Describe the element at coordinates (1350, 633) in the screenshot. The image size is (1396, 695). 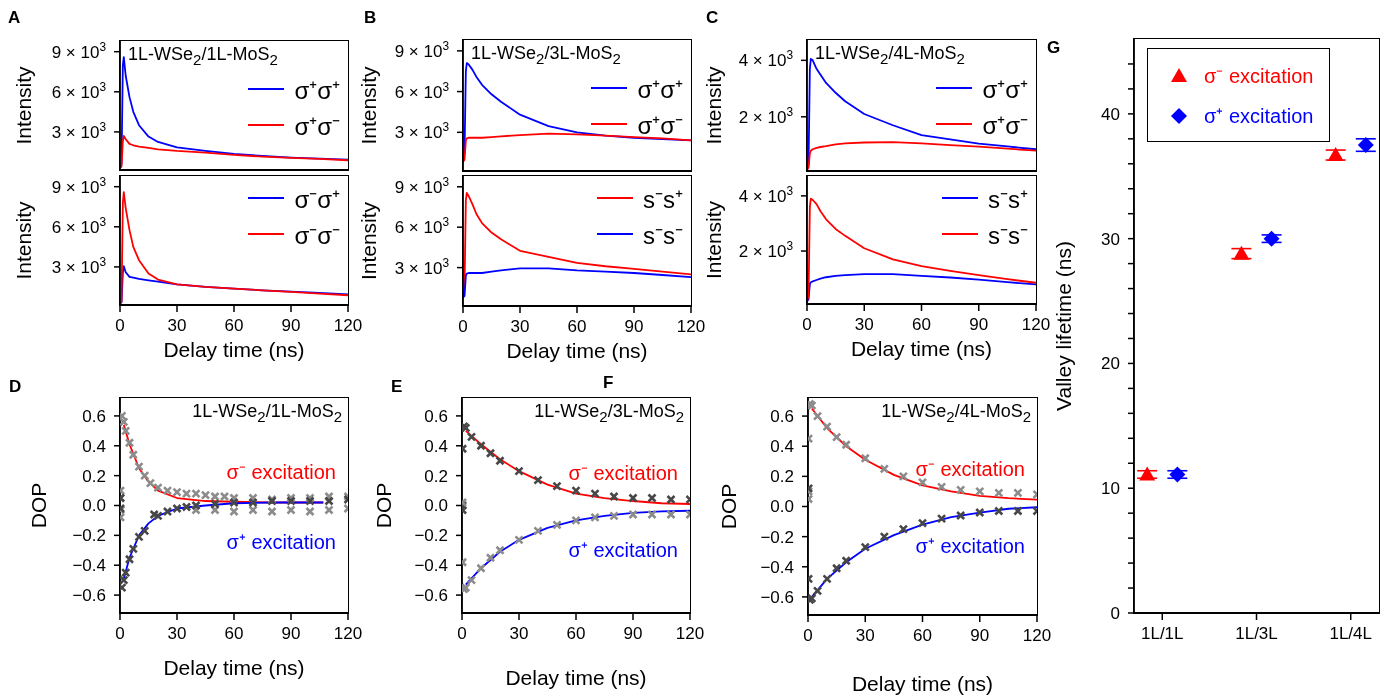
I see `x-tick-label: 1L/4L` at that location.